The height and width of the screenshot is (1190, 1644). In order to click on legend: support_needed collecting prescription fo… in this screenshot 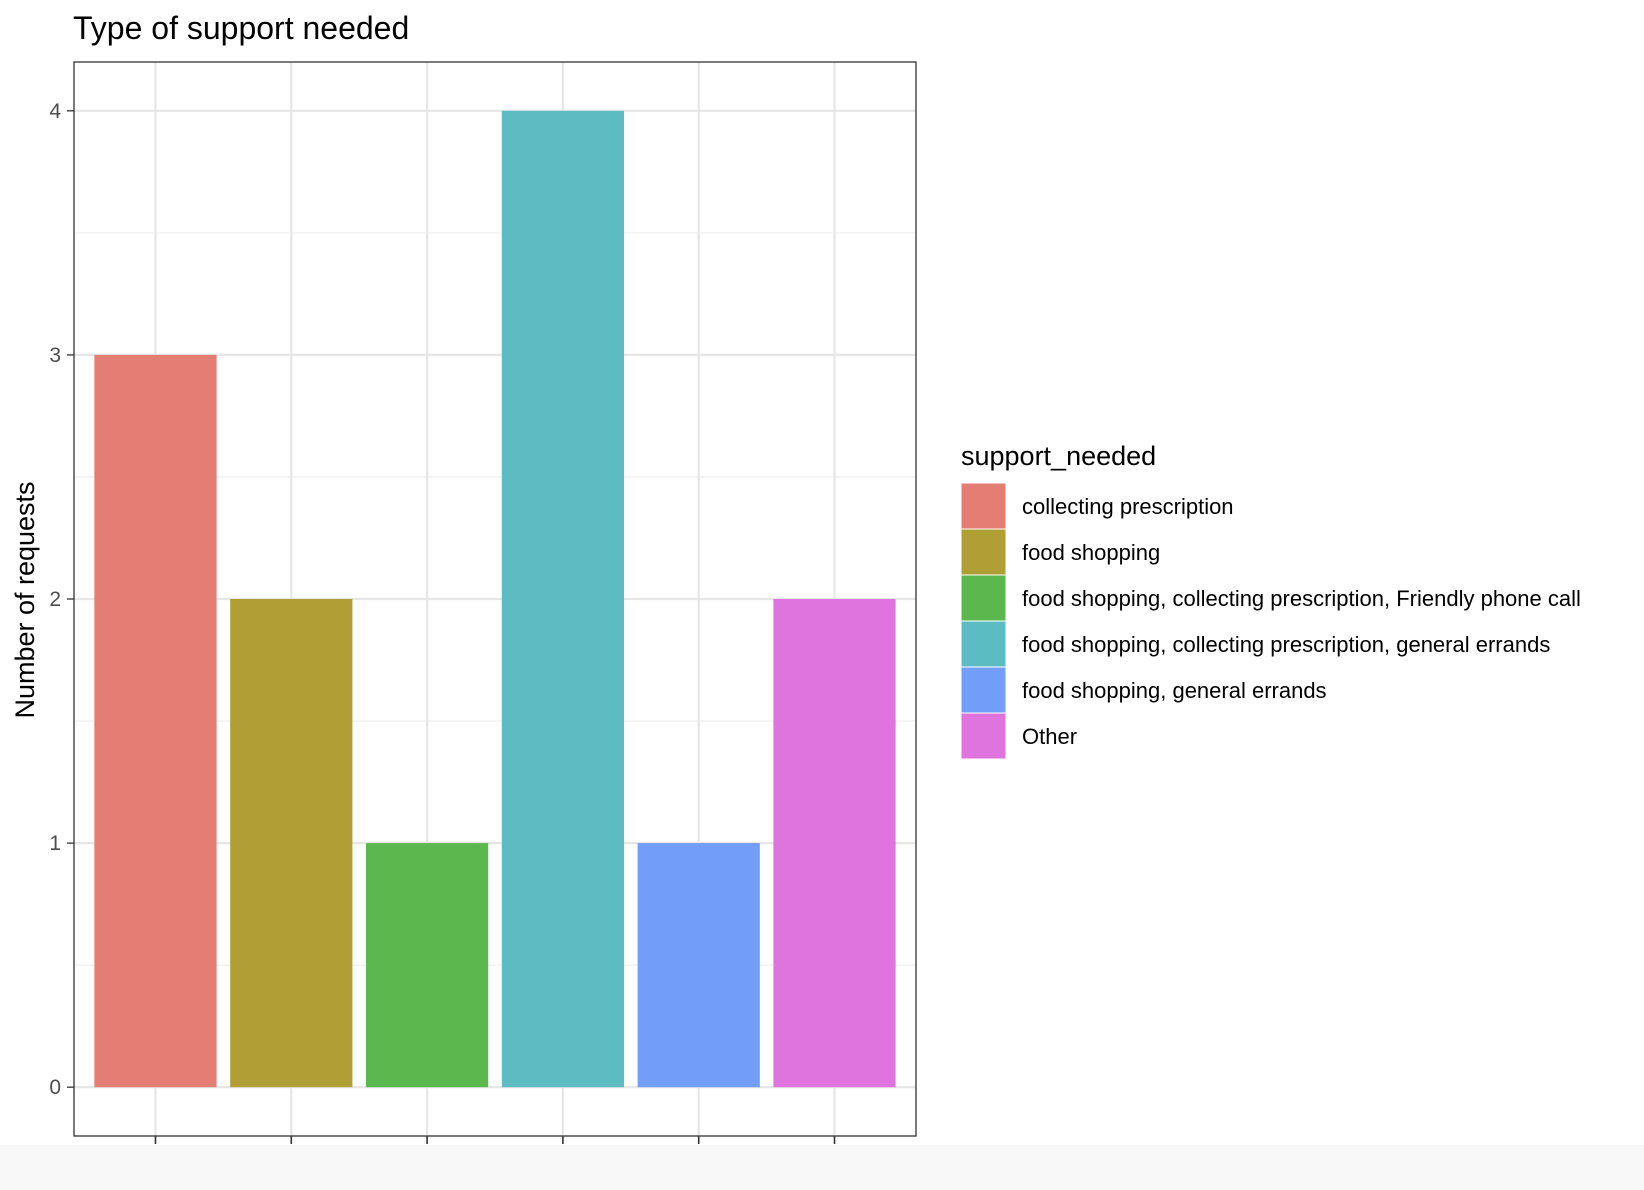, I will do `click(1270, 600)`.